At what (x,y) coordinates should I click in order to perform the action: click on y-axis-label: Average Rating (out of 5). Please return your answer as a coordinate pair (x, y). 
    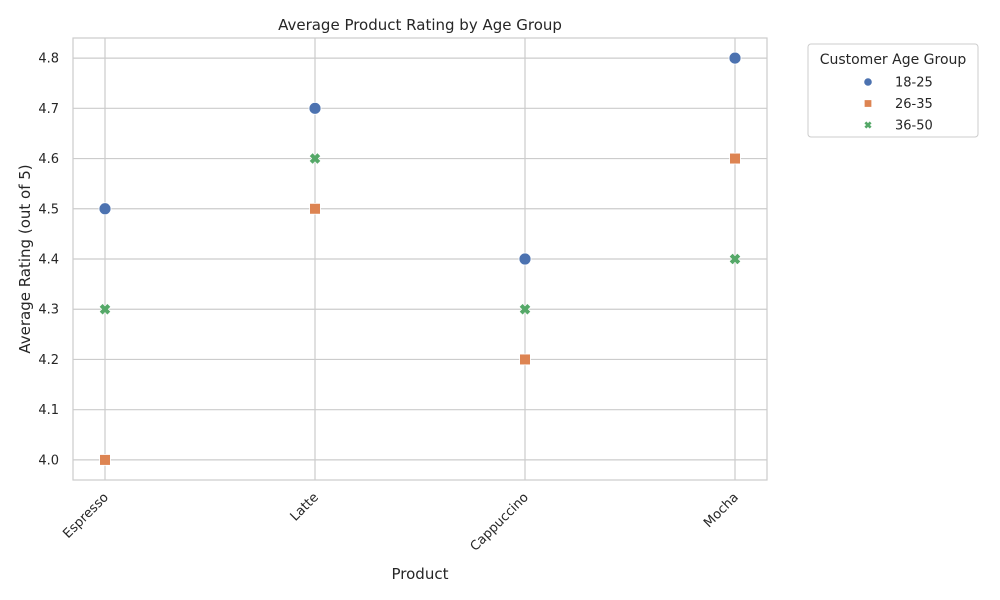
    Looking at the image, I should click on (25, 258).